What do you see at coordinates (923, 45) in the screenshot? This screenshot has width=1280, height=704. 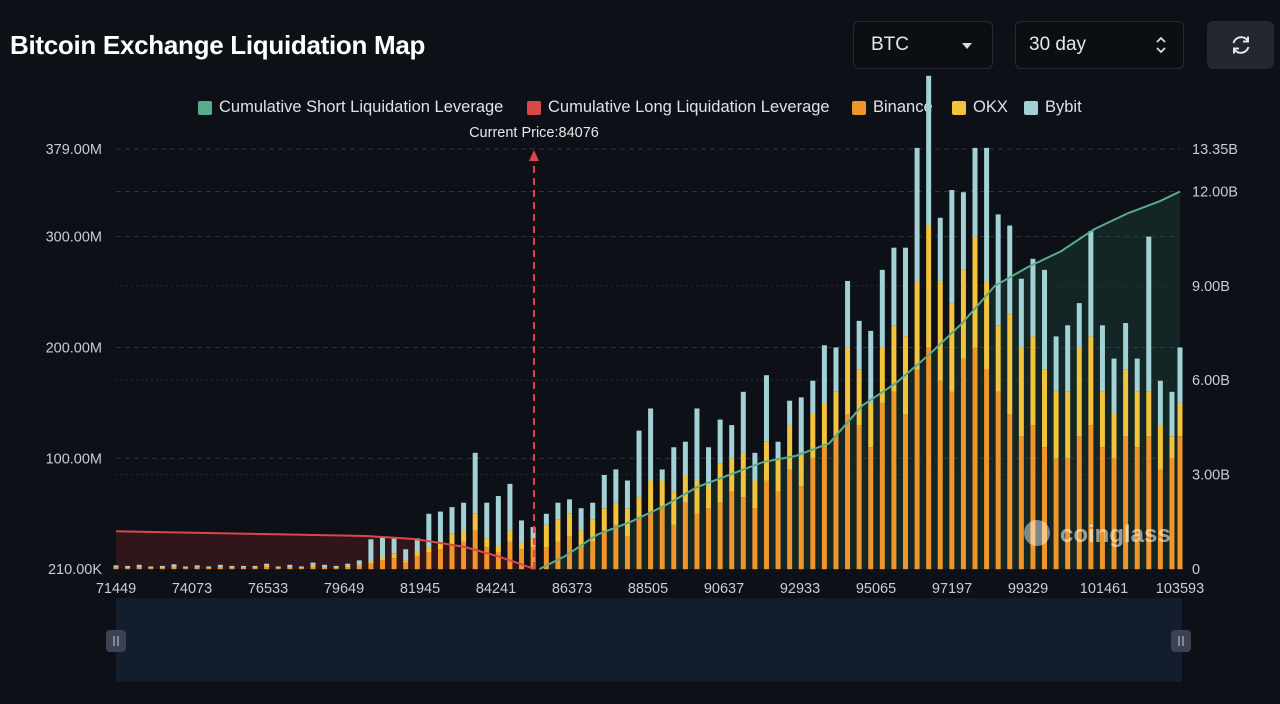 I see `coin-select: BTC` at bounding box center [923, 45].